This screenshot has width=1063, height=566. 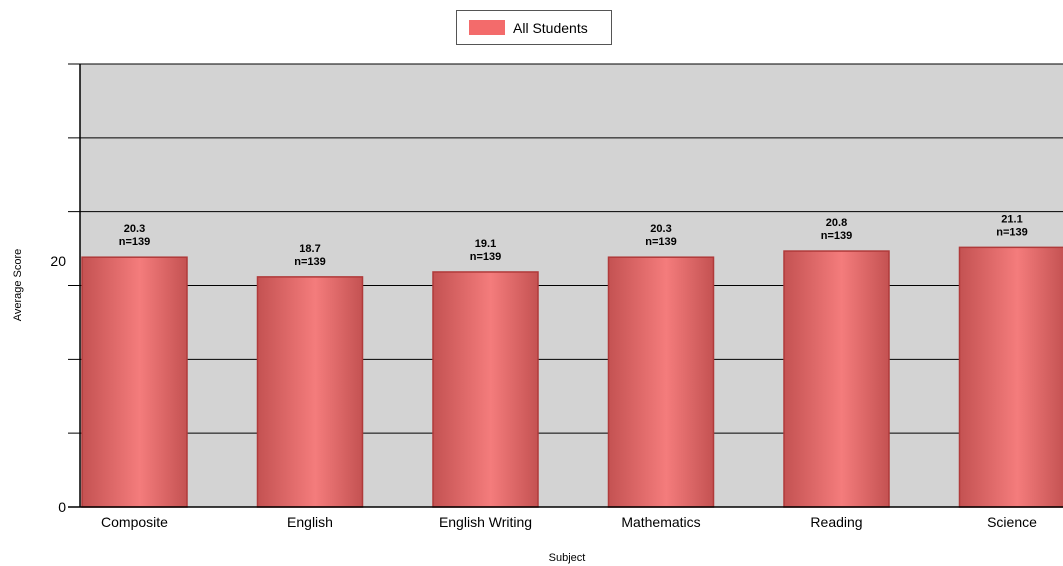 What do you see at coordinates (310, 522) in the screenshot?
I see `x-tick-label: English` at bounding box center [310, 522].